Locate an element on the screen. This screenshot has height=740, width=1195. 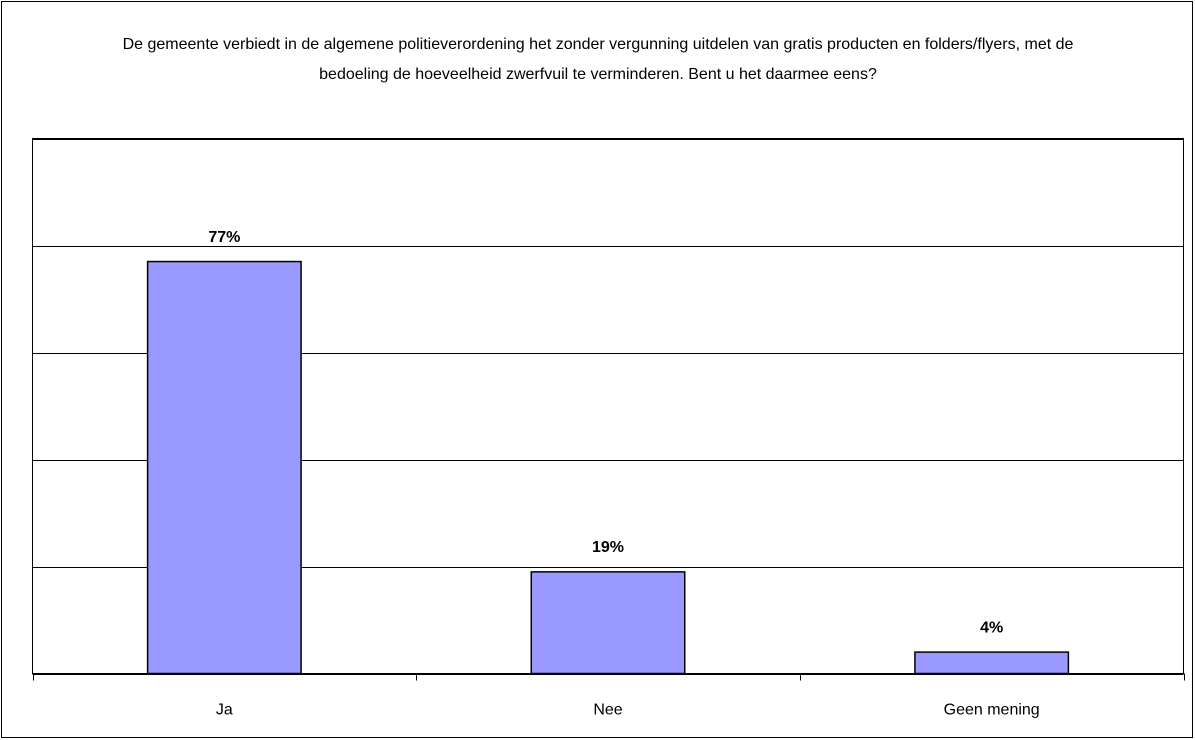
value-label: 19% is located at coordinates (608, 547).